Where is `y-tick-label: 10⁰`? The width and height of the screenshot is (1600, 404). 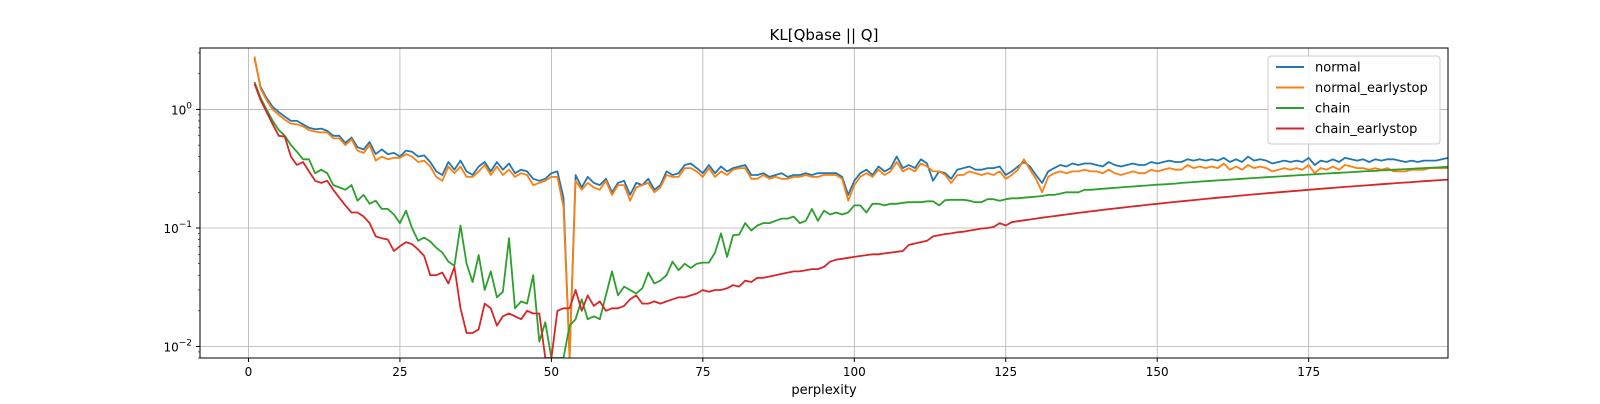
y-tick-label: 10⁰ is located at coordinates (181, 109).